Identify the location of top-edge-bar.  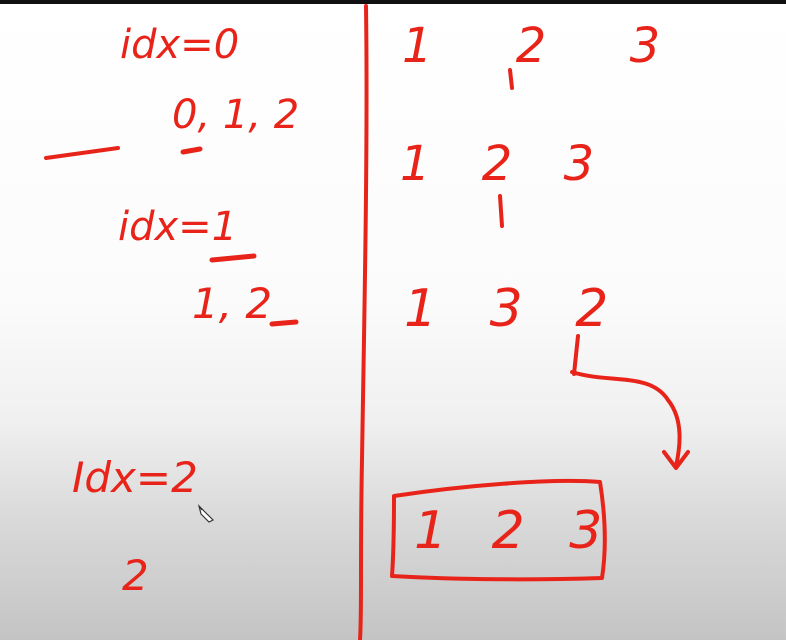
(393, 2).